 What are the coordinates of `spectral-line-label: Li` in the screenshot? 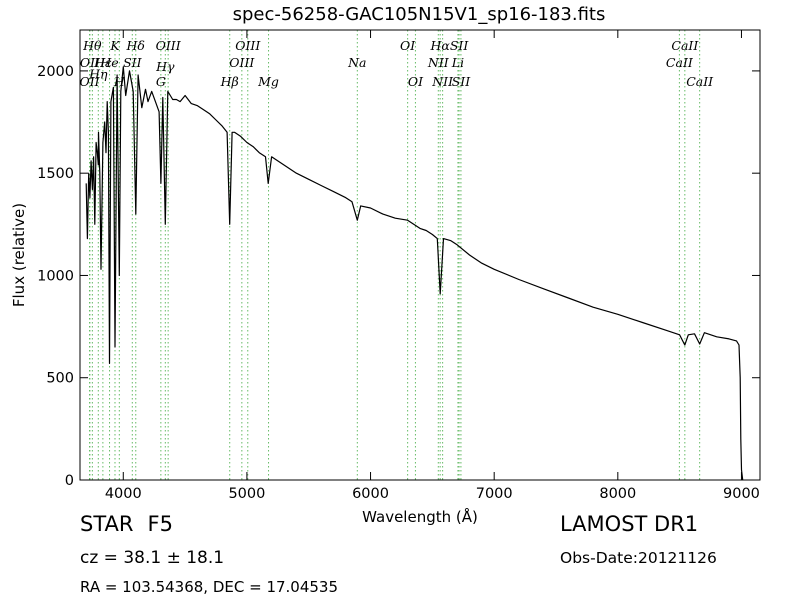 It's located at (457, 62).